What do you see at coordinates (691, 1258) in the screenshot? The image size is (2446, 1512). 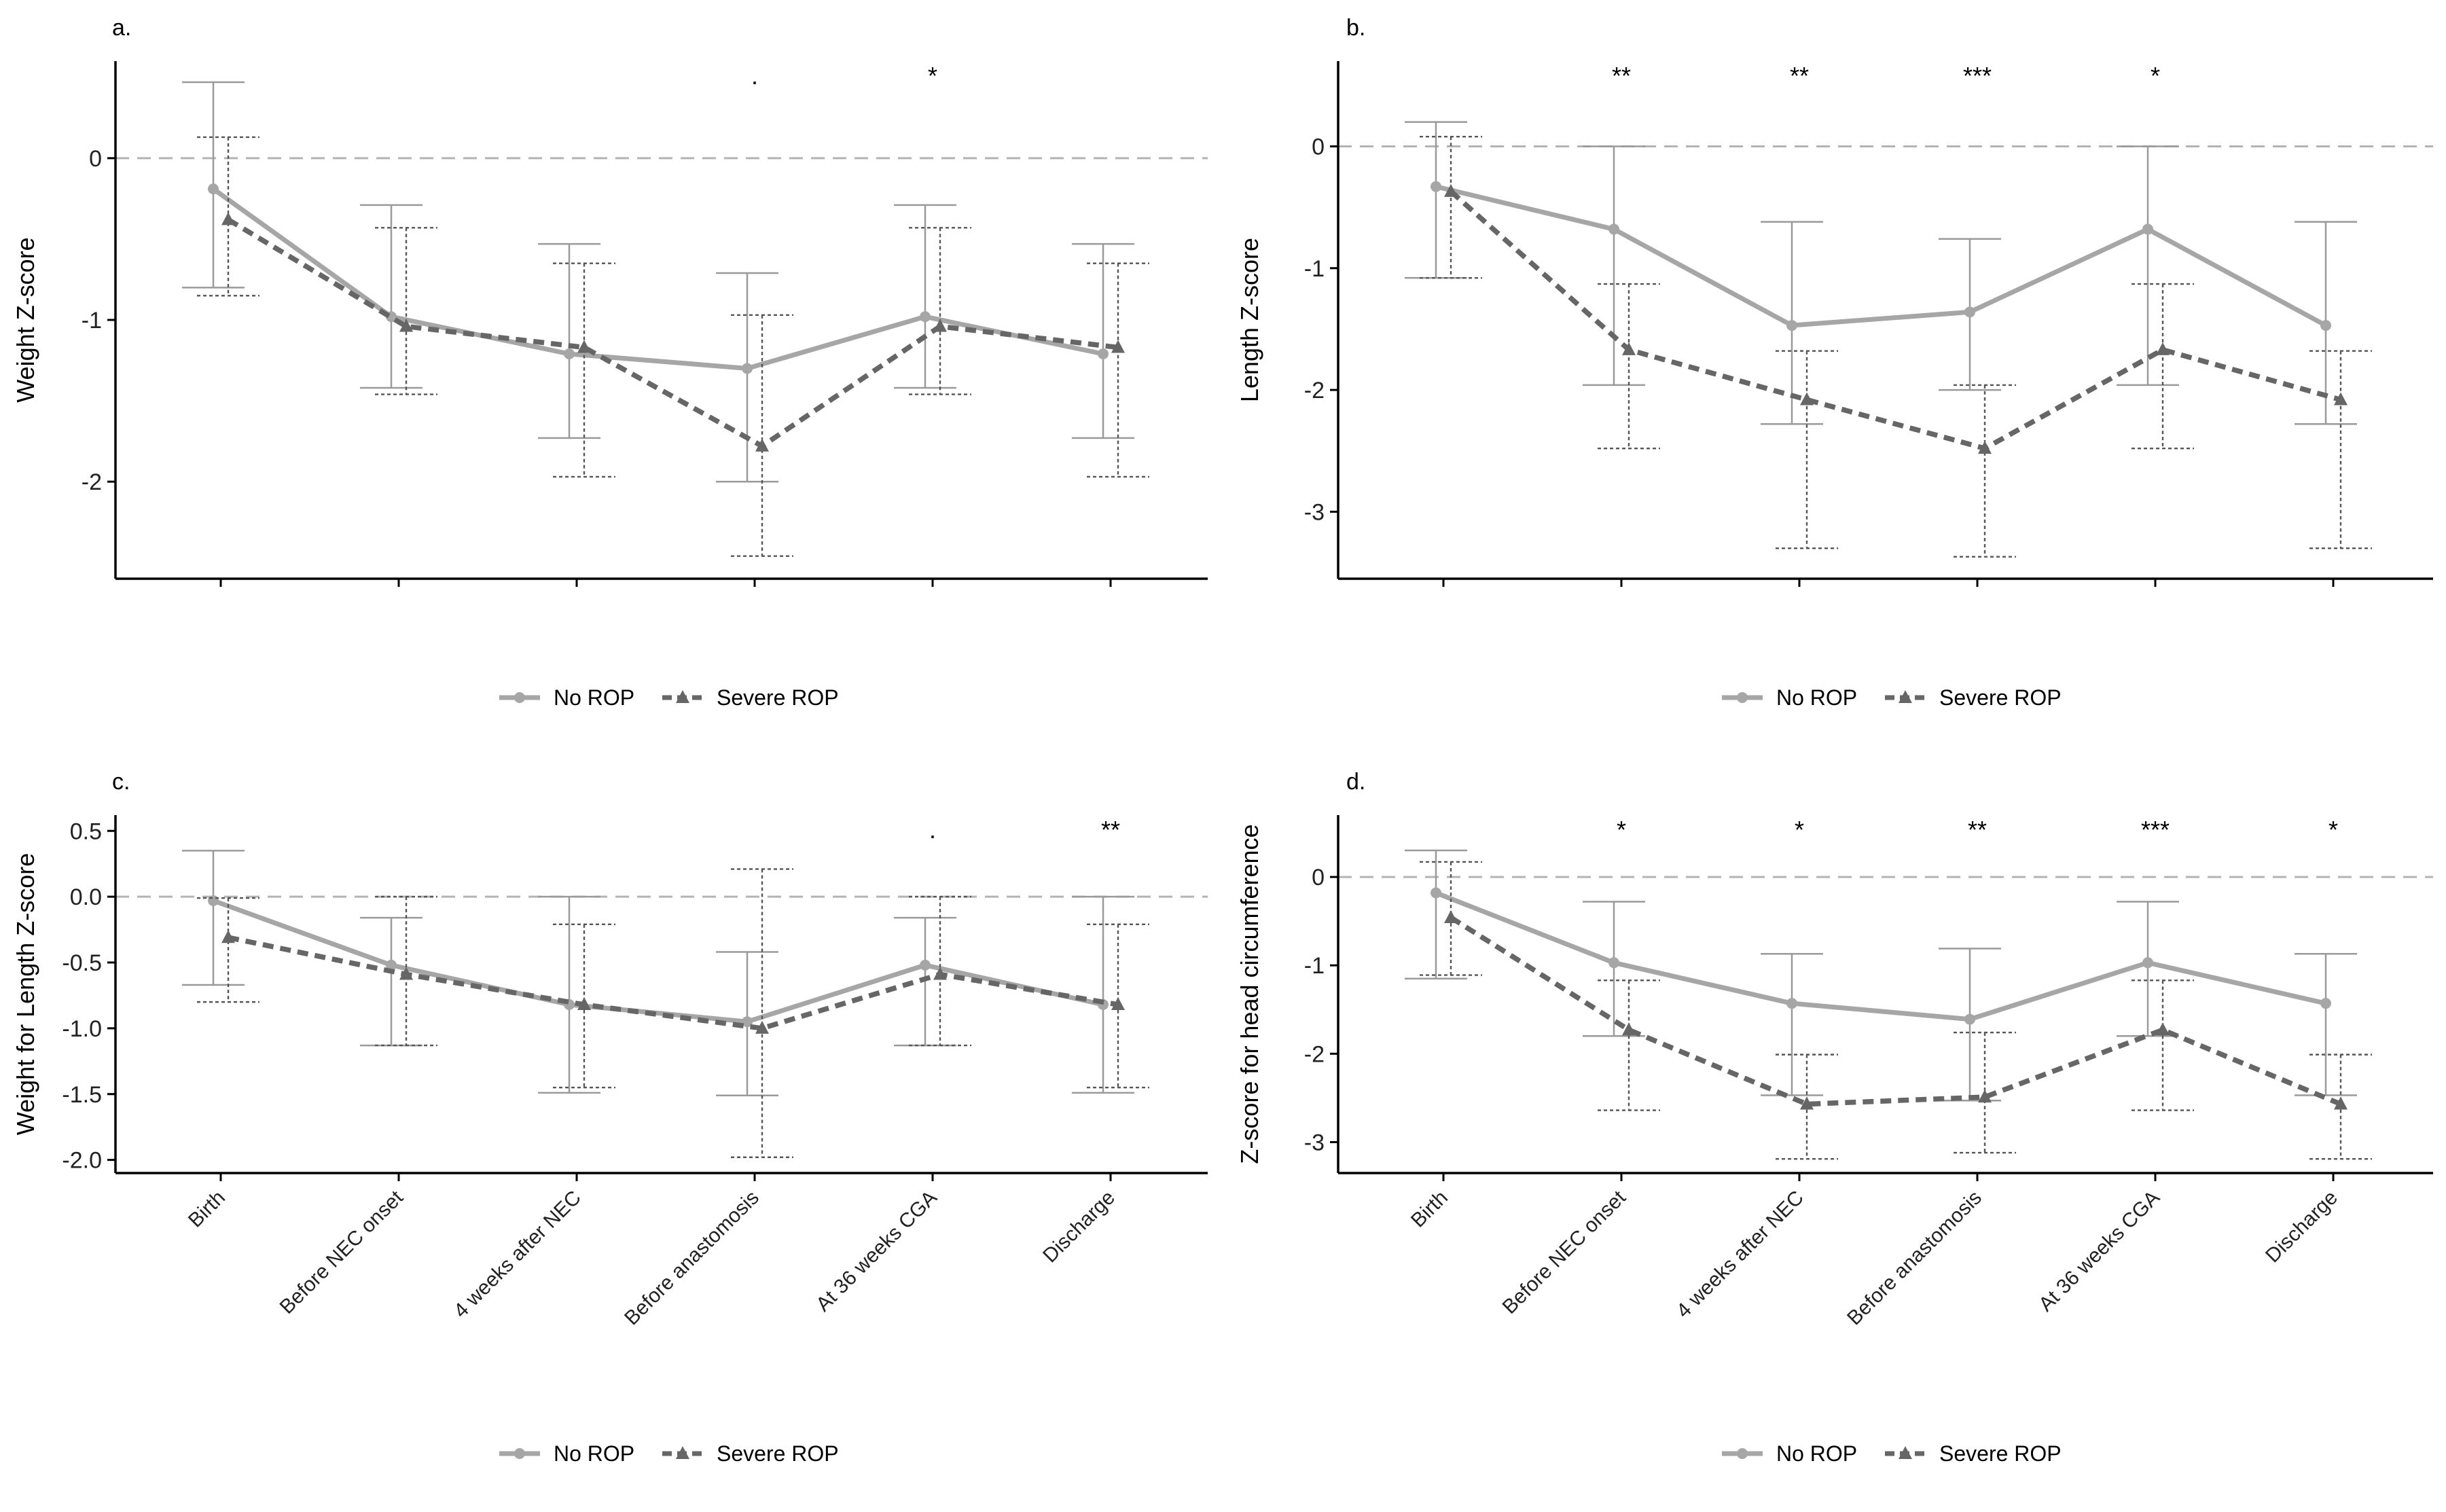 I see `x-tick-label: Before anastomosis` at bounding box center [691, 1258].